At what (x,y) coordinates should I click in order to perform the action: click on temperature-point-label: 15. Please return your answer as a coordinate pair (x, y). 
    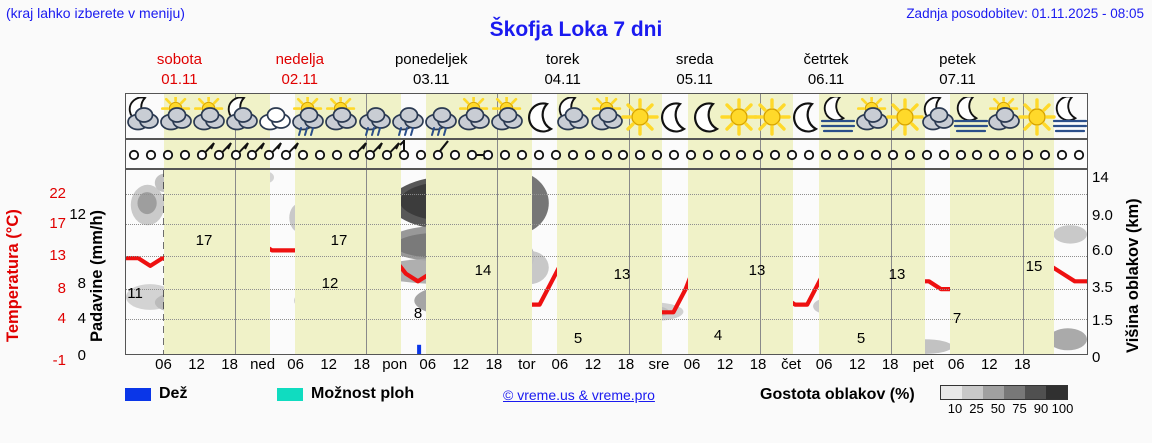
    Looking at the image, I should click on (1034, 266).